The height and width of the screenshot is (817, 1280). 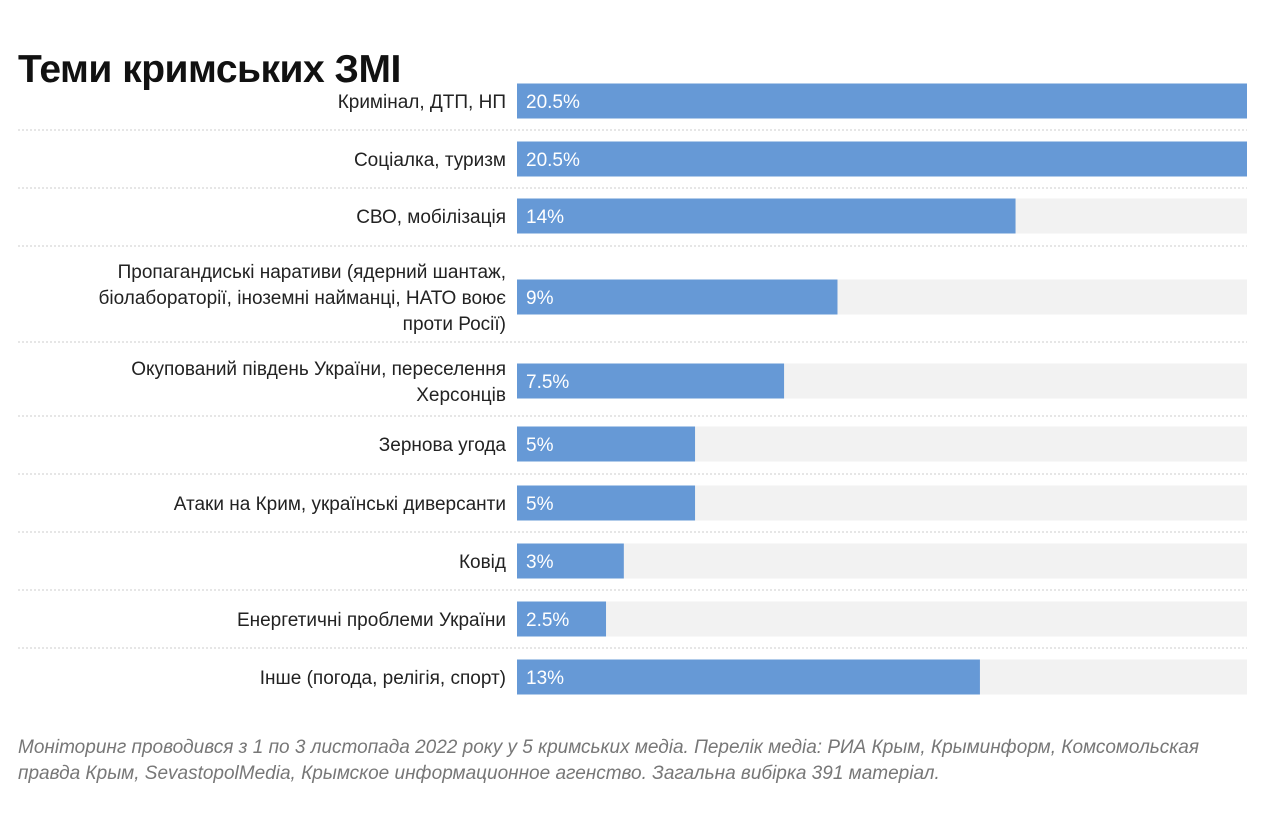 I want to click on category-label: Інше (погода, релігія, спорт), so click(x=383, y=678).